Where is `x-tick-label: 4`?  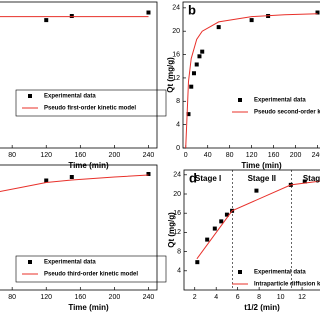 x-tick-label: 4 is located at coordinates (216, 297).